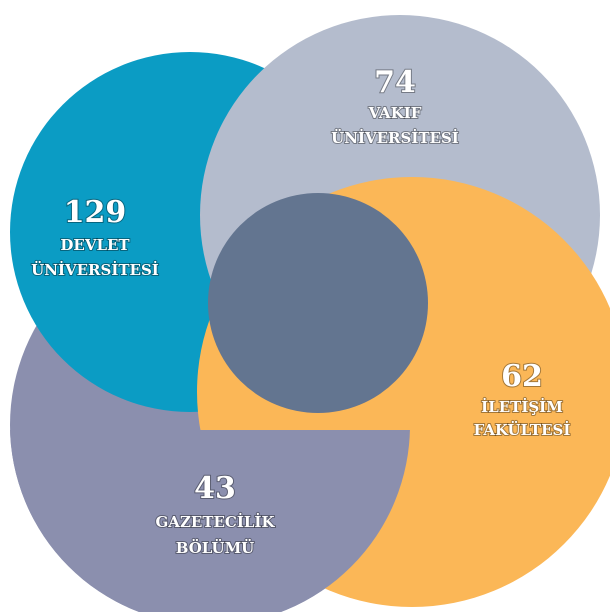 The image size is (610, 612). I want to click on node-label: İLETİŞİM, so click(522, 406).